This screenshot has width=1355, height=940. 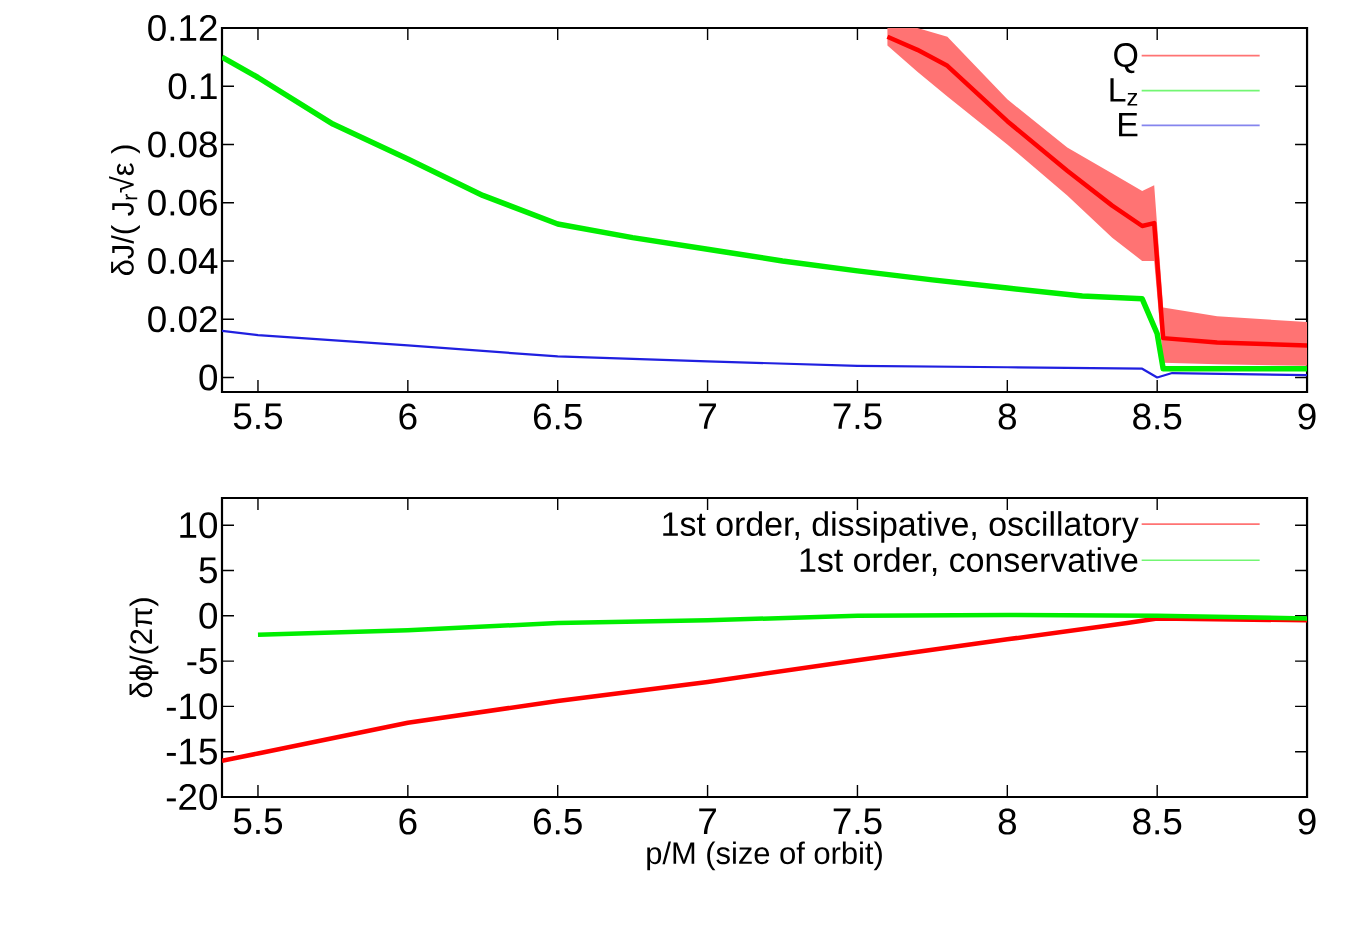 I want to click on y-tick-label: 0.02, so click(x=182, y=319).